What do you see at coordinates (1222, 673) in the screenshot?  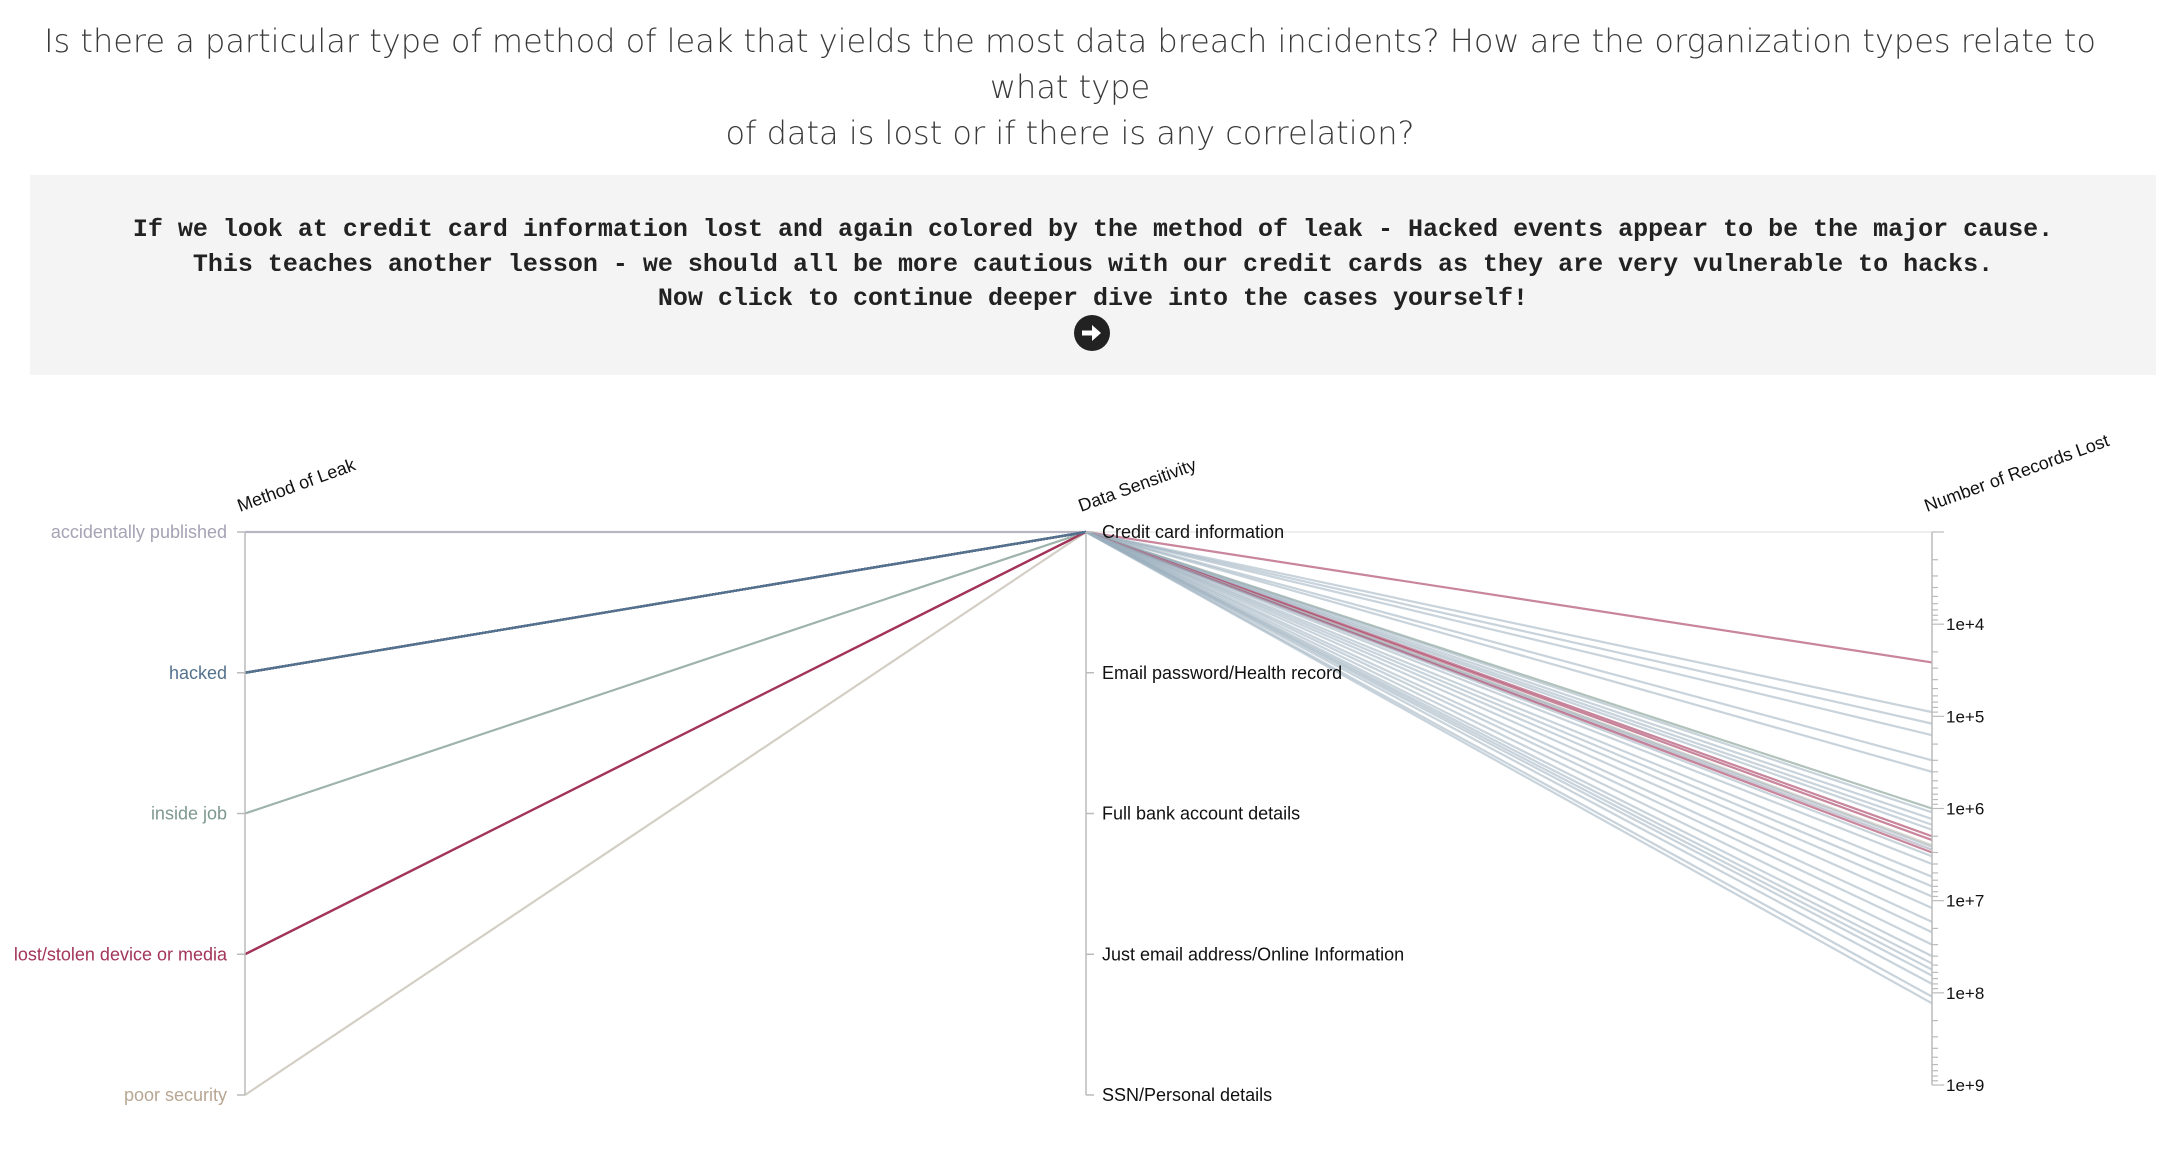 I see `sensitivity-label-email-password-health-record: Email password/Health record` at bounding box center [1222, 673].